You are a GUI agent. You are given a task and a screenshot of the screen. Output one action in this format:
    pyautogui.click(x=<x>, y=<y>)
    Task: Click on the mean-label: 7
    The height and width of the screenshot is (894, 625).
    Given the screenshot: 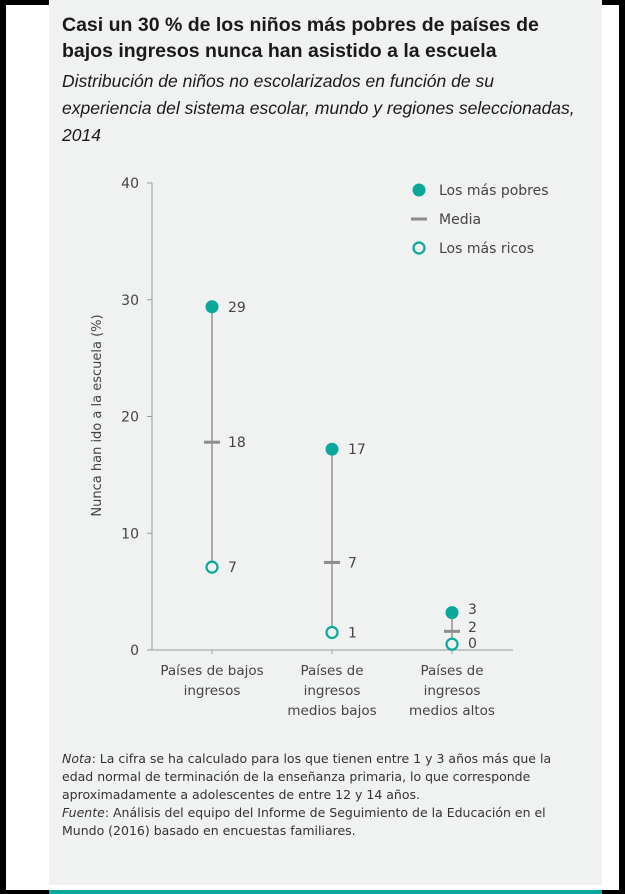 What is the action you would take?
    pyautogui.click(x=352, y=563)
    